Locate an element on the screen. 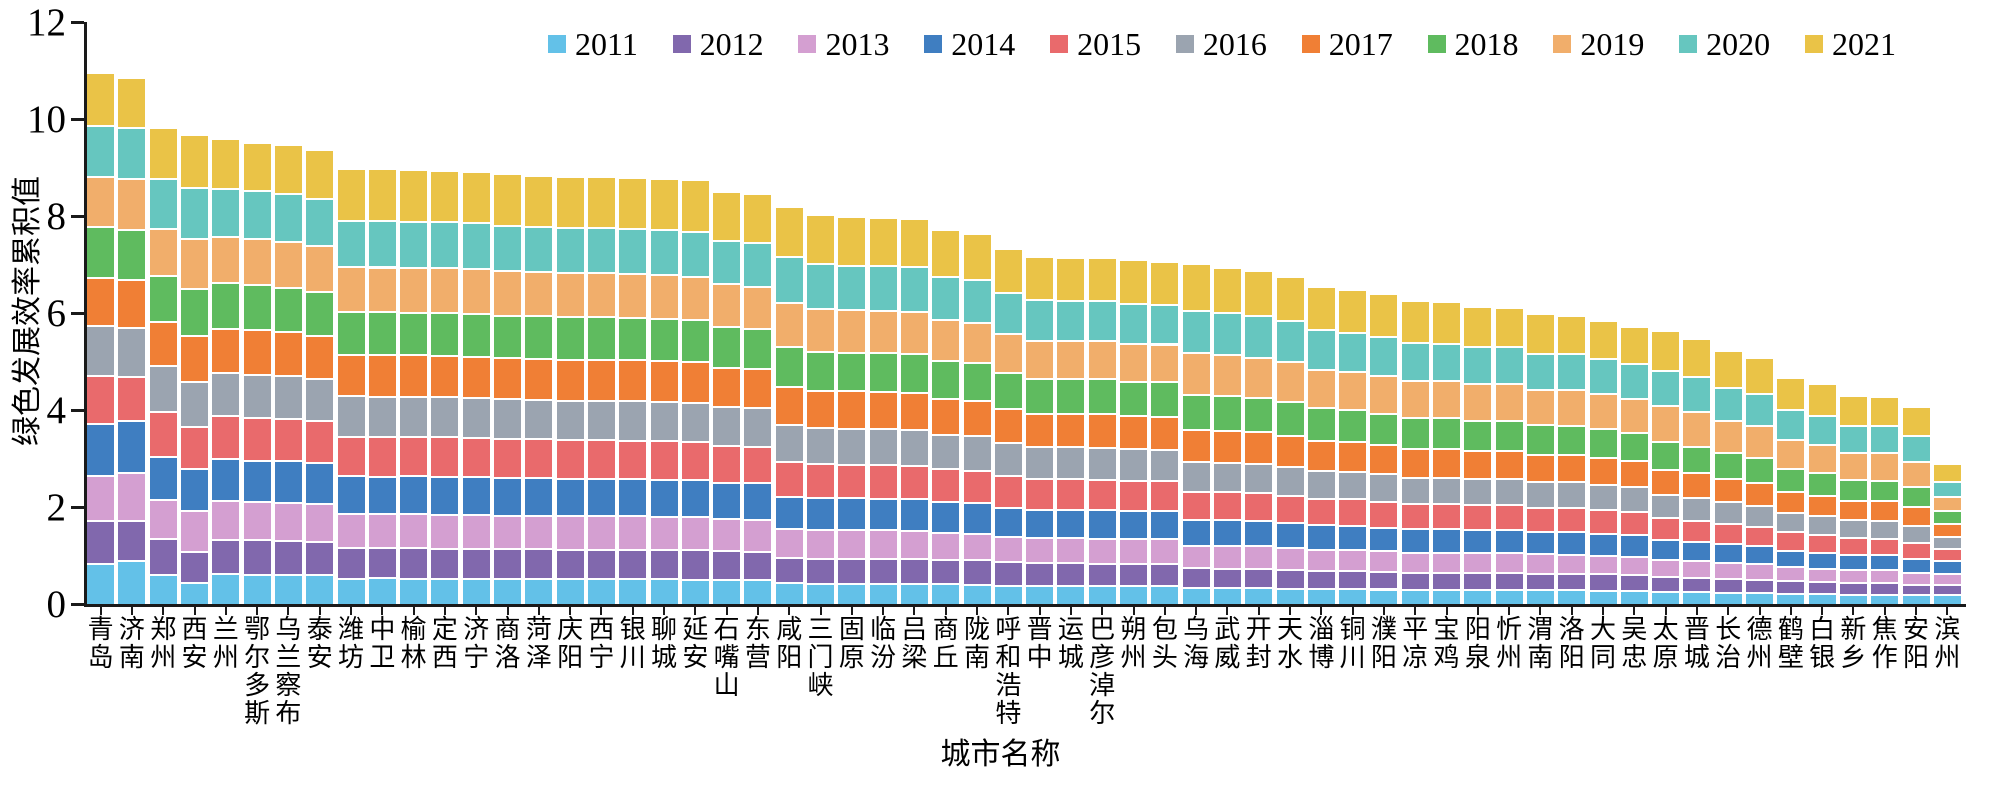 The width and height of the screenshot is (2001, 786). x-tick-label: 固原 is located at coordinates (851, 643).